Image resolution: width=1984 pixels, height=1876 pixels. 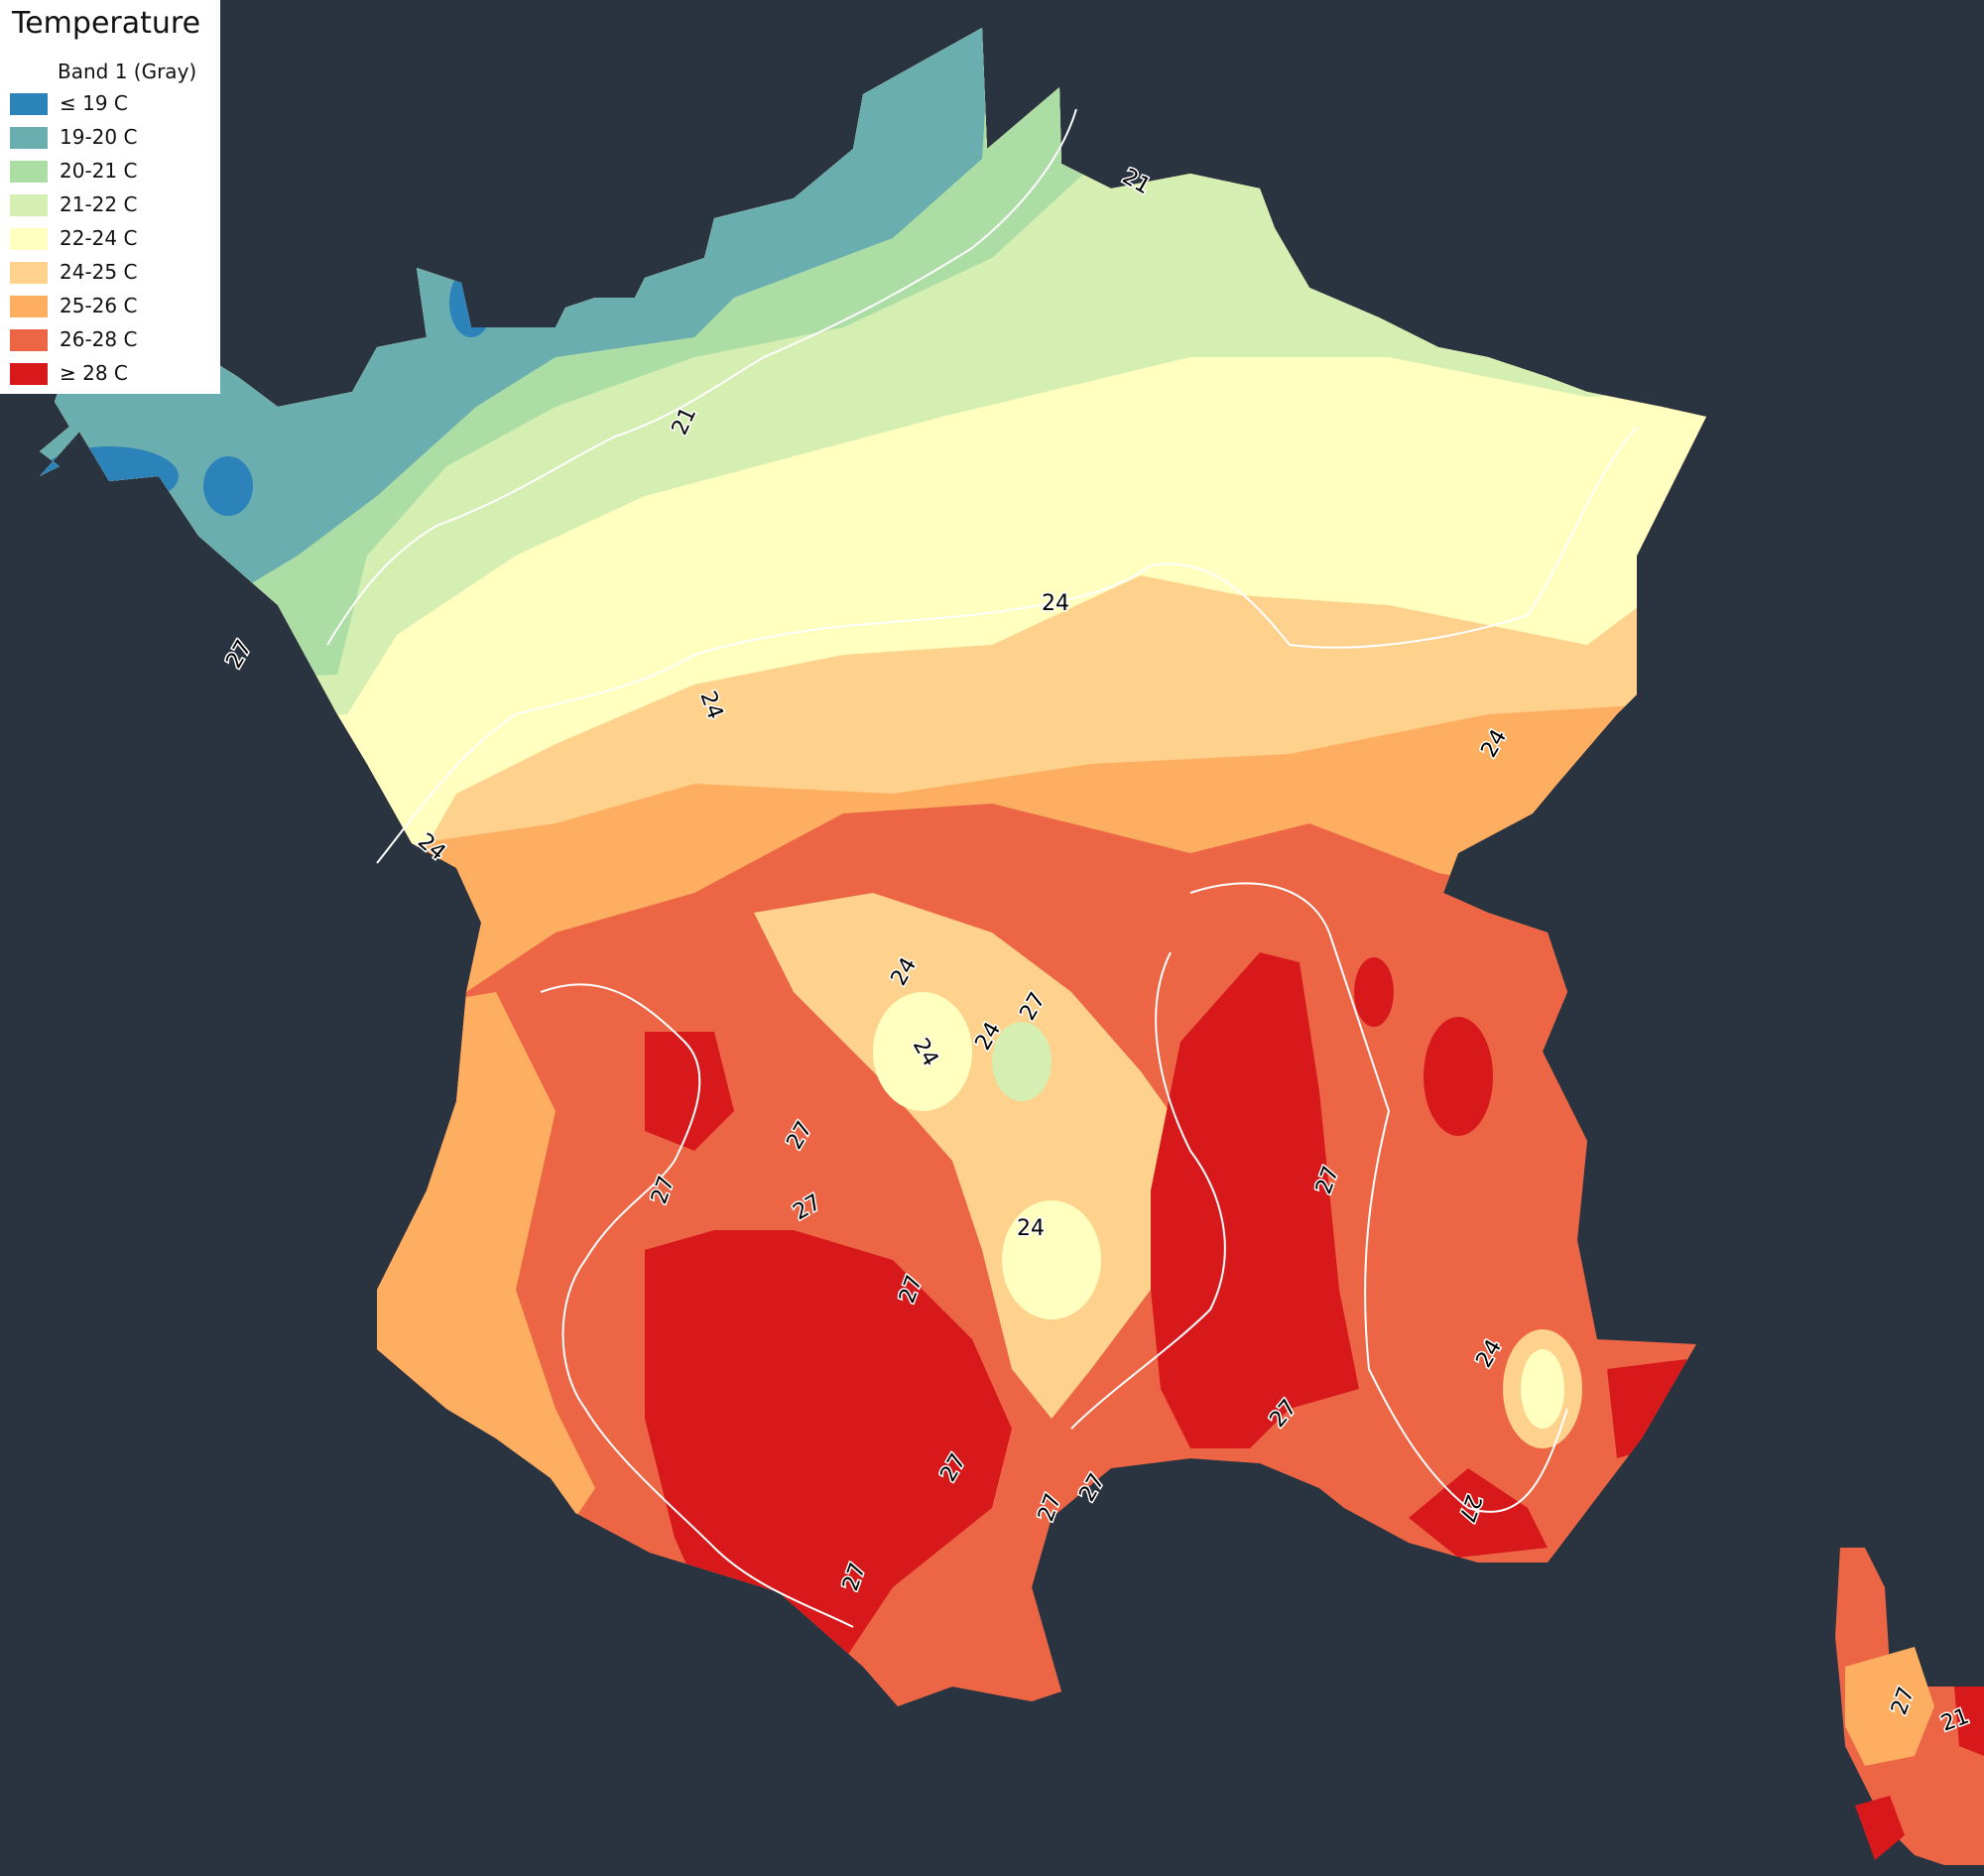 I want to click on legend-label: 21-22 C, so click(x=99, y=204).